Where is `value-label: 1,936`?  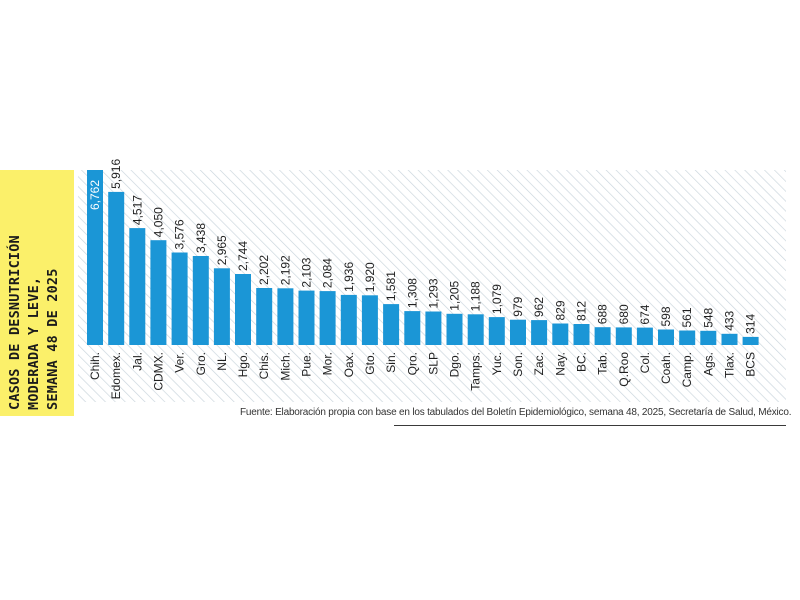
value-label: 1,936 is located at coordinates (349, 277).